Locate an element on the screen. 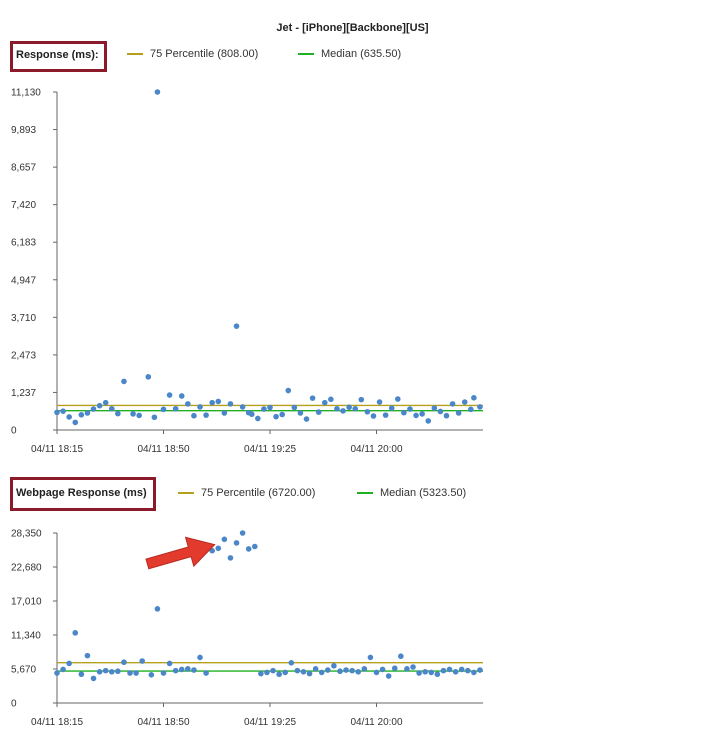  legend-label-median: Median (5323.50) is located at coordinates (423, 493).